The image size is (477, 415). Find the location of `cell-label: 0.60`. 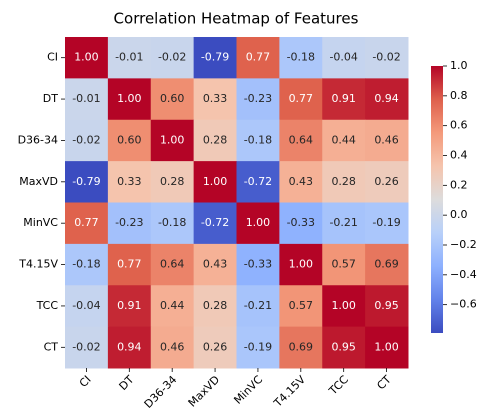

cell-label: 0.60 is located at coordinates (129, 139).